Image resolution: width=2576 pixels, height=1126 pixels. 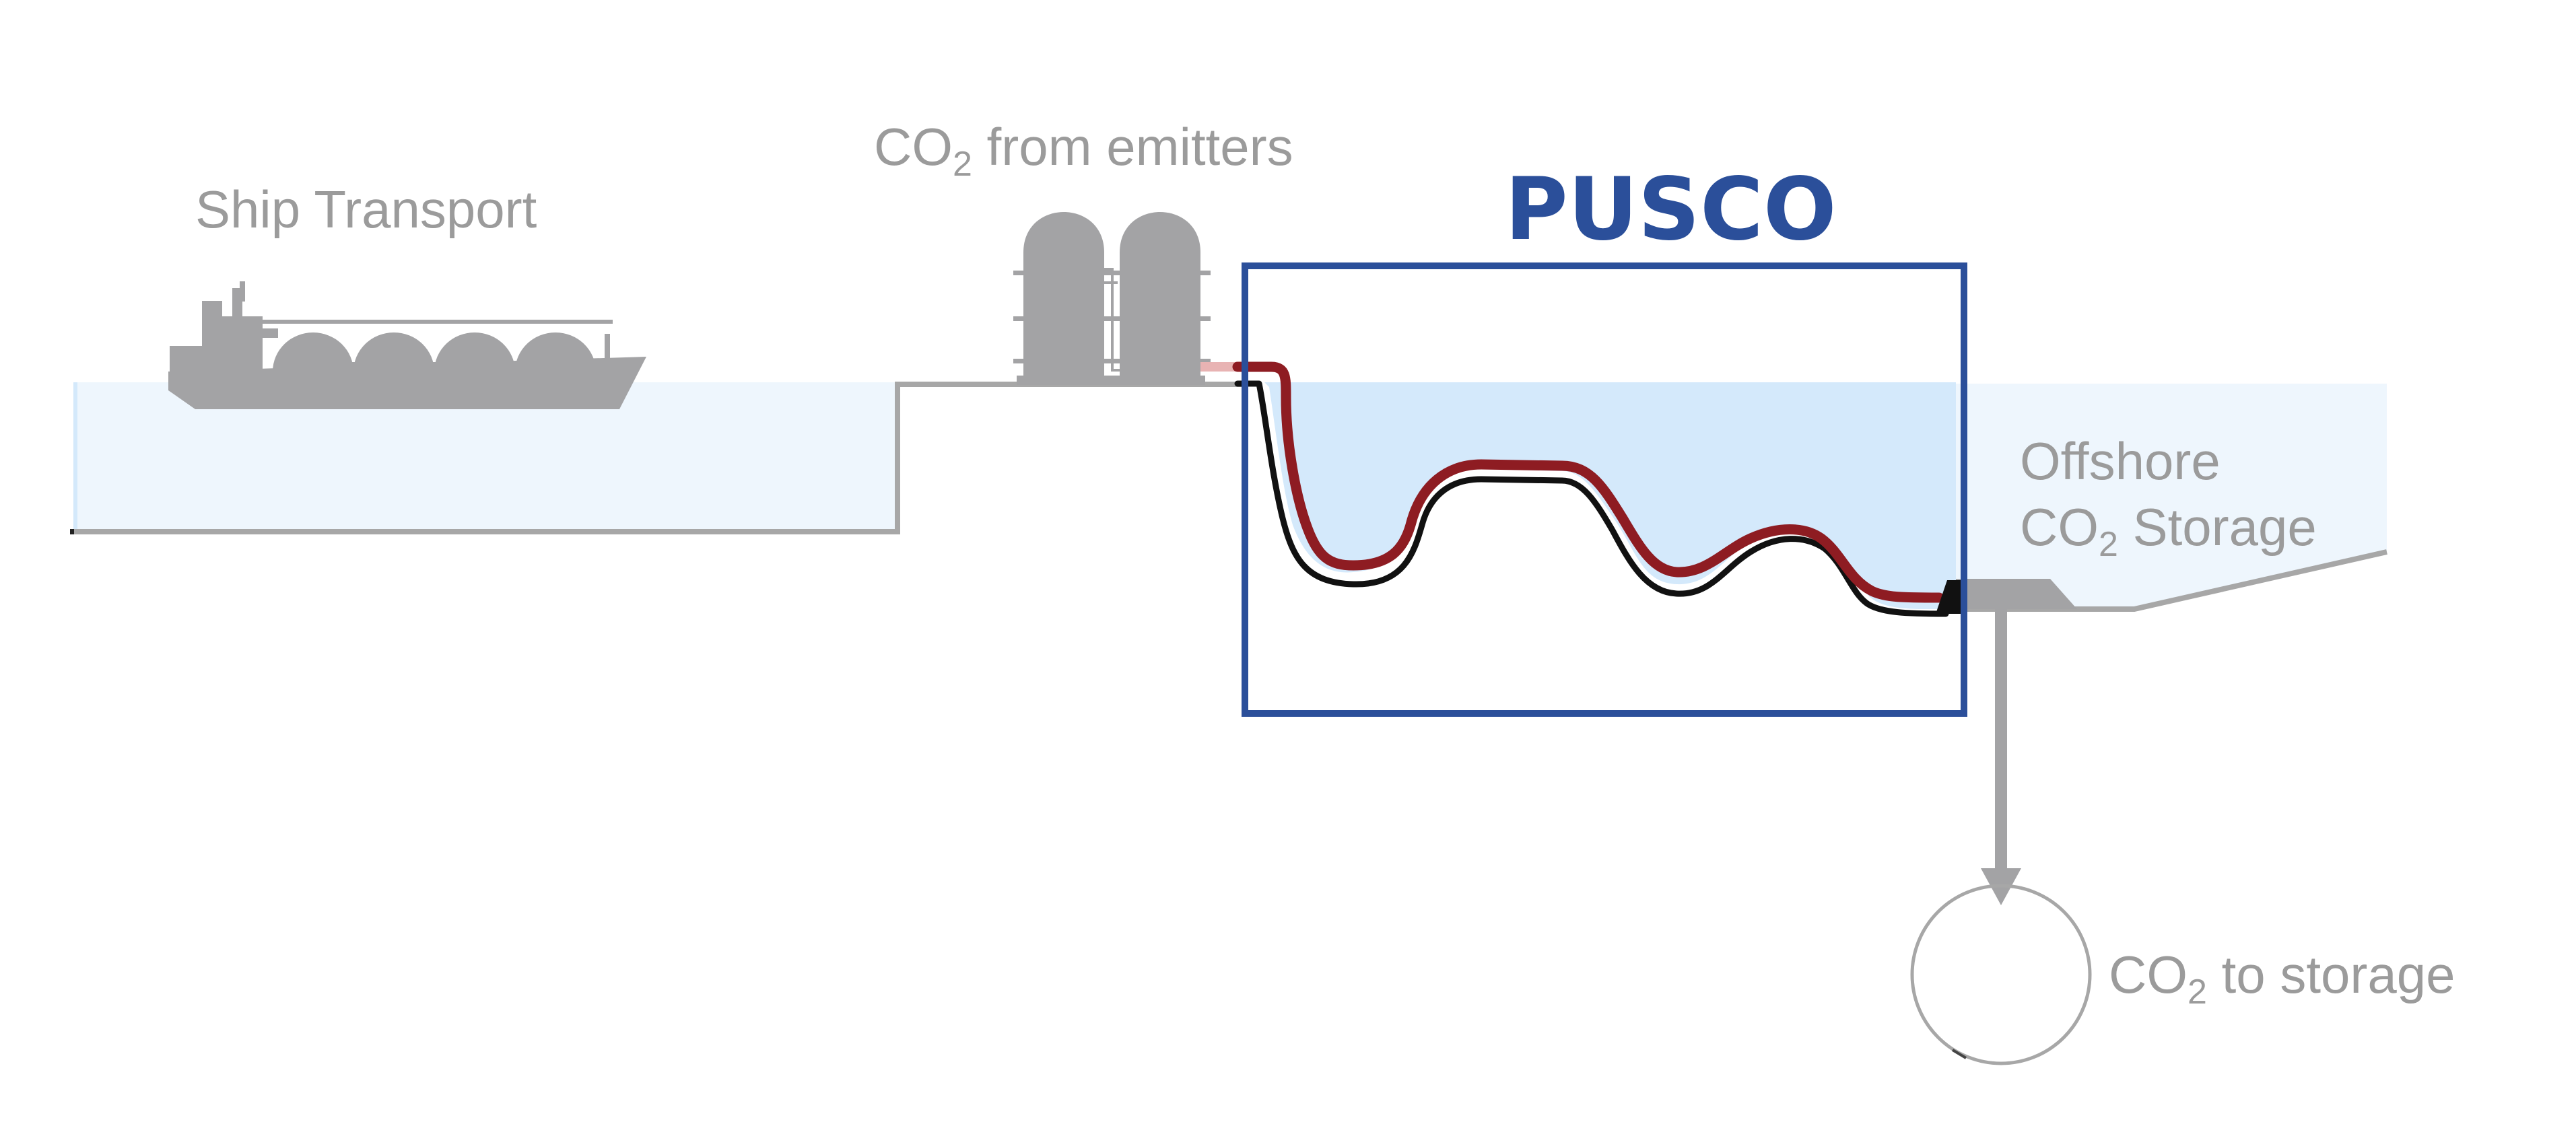 What do you see at coordinates (2168, 530) in the screenshot?
I see `offshore-storage-label: CO2 Storage` at bounding box center [2168, 530].